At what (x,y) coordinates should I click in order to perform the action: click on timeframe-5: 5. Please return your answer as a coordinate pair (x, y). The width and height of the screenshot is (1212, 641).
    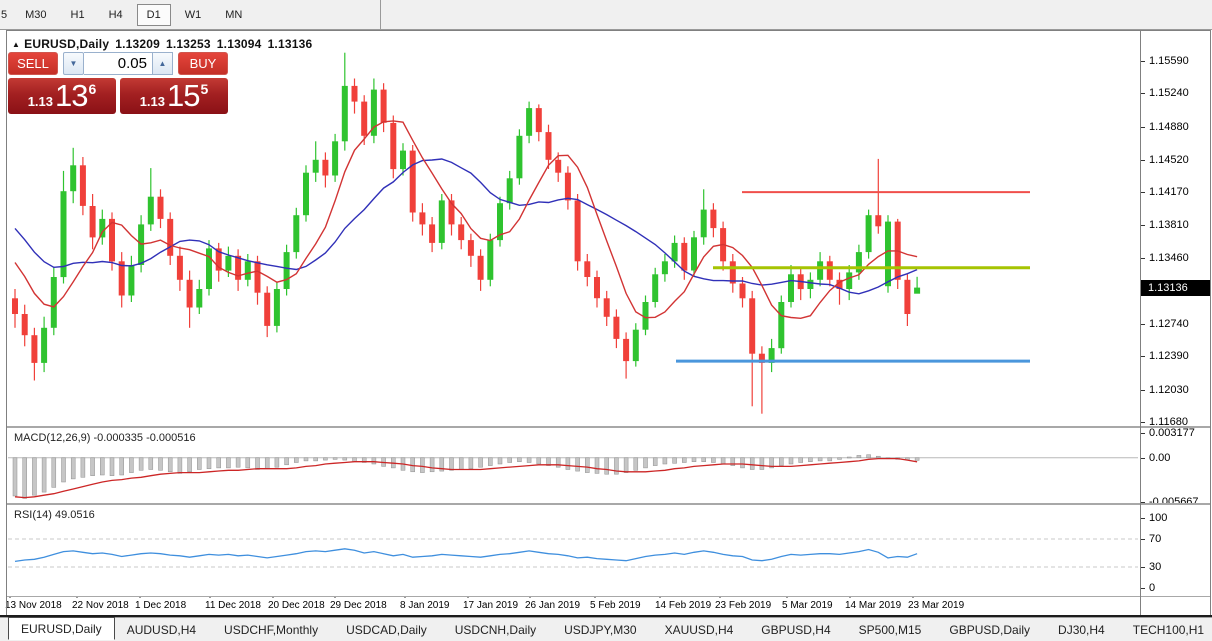
    Looking at the image, I should click on (4, 14).